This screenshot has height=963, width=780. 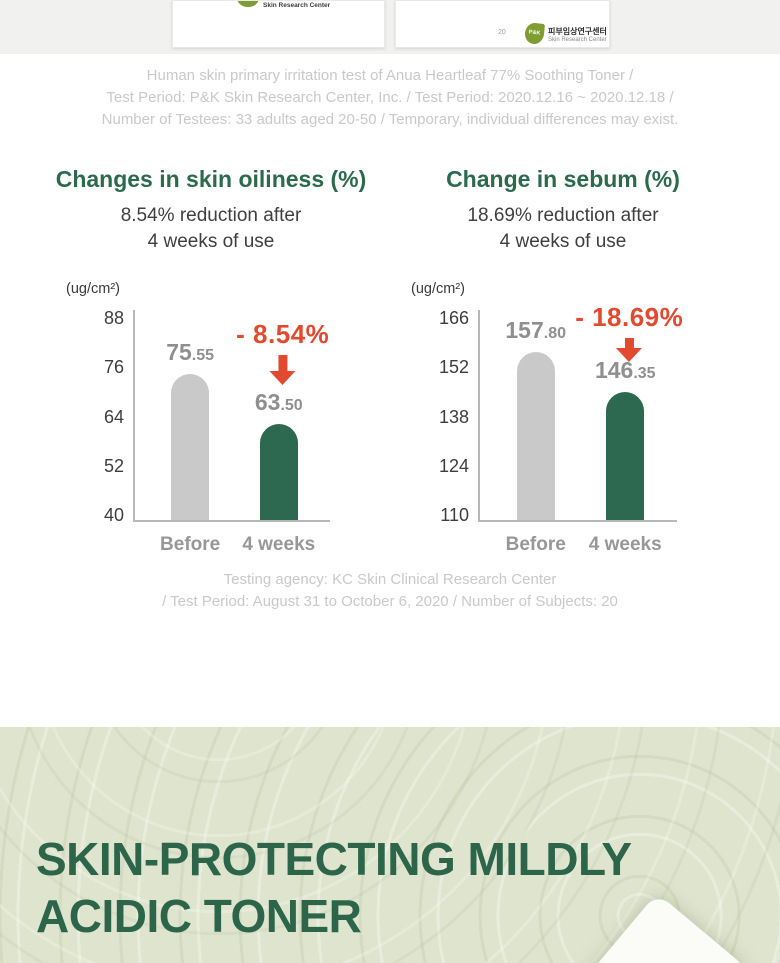 What do you see at coordinates (211, 179) in the screenshot?
I see `chart-title: Changes in skin oiliness (%)` at bounding box center [211, 179].